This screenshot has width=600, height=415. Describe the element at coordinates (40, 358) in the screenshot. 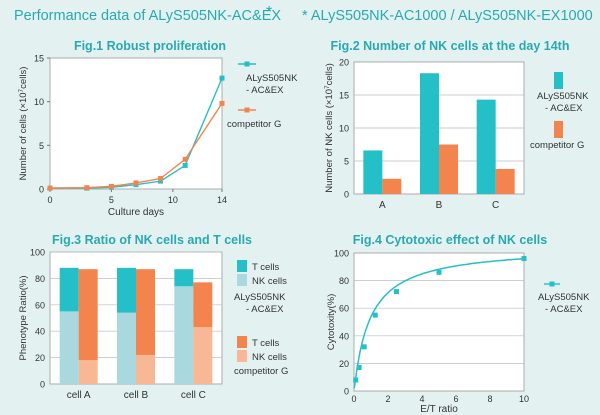

I see `fig3-ytick-label: 20` at that location.